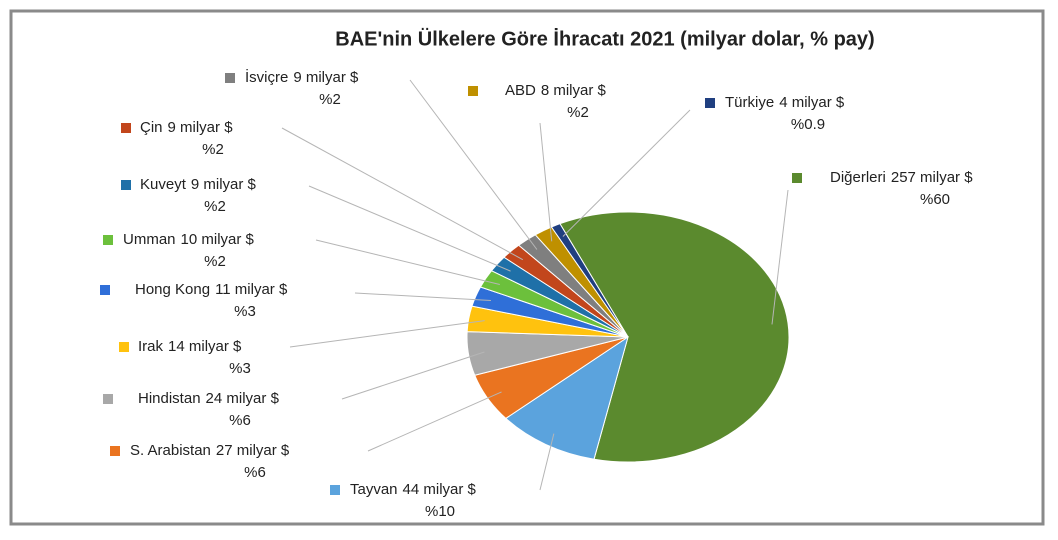 The image size is (1058, 540). I want to click on category-name: Irak, so click(151, 346).